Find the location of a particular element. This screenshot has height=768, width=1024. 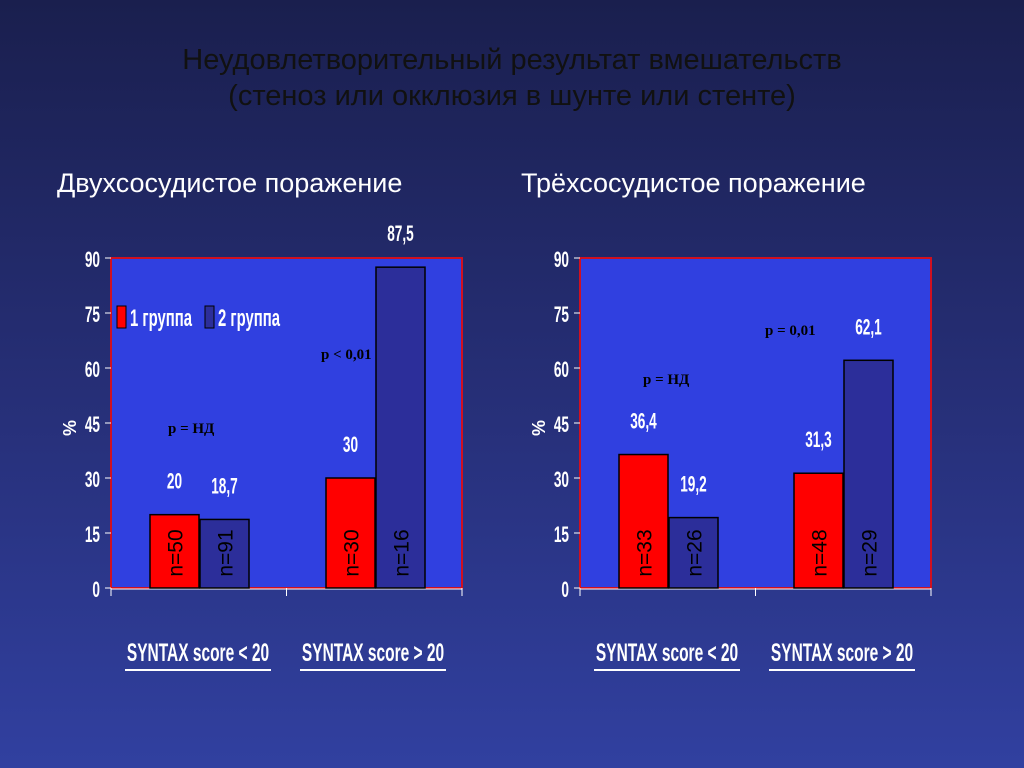

data-label: 62,1 is located at coordinates (868, 326).